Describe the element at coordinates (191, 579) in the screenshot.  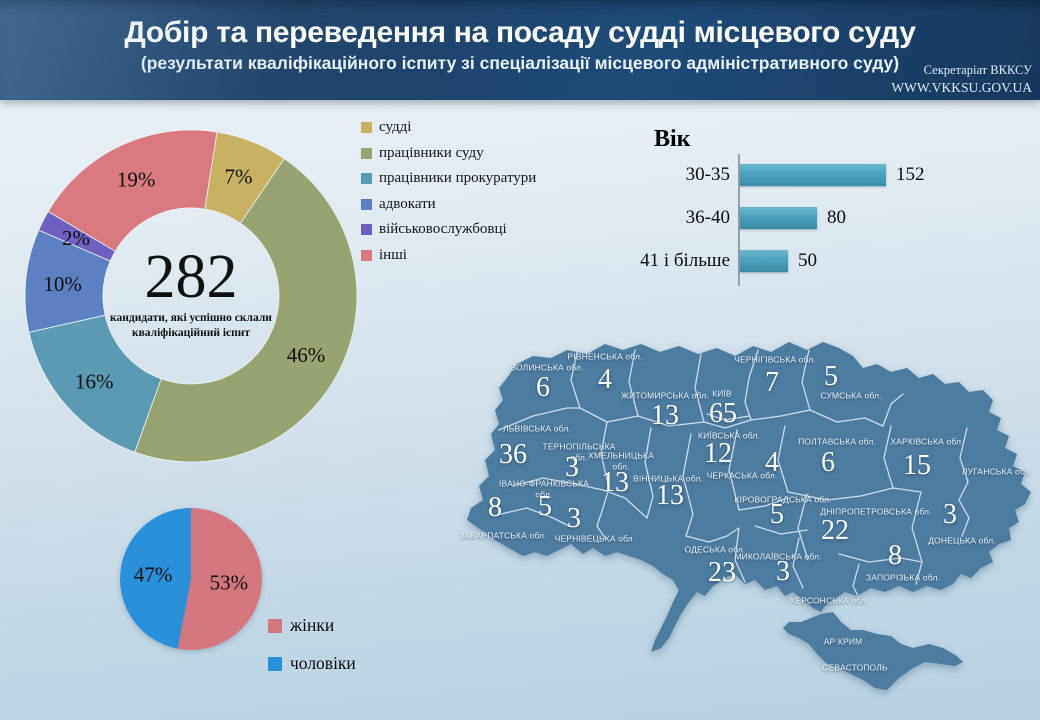
I see `gender-pie-chart: 53% 47%` at that location.